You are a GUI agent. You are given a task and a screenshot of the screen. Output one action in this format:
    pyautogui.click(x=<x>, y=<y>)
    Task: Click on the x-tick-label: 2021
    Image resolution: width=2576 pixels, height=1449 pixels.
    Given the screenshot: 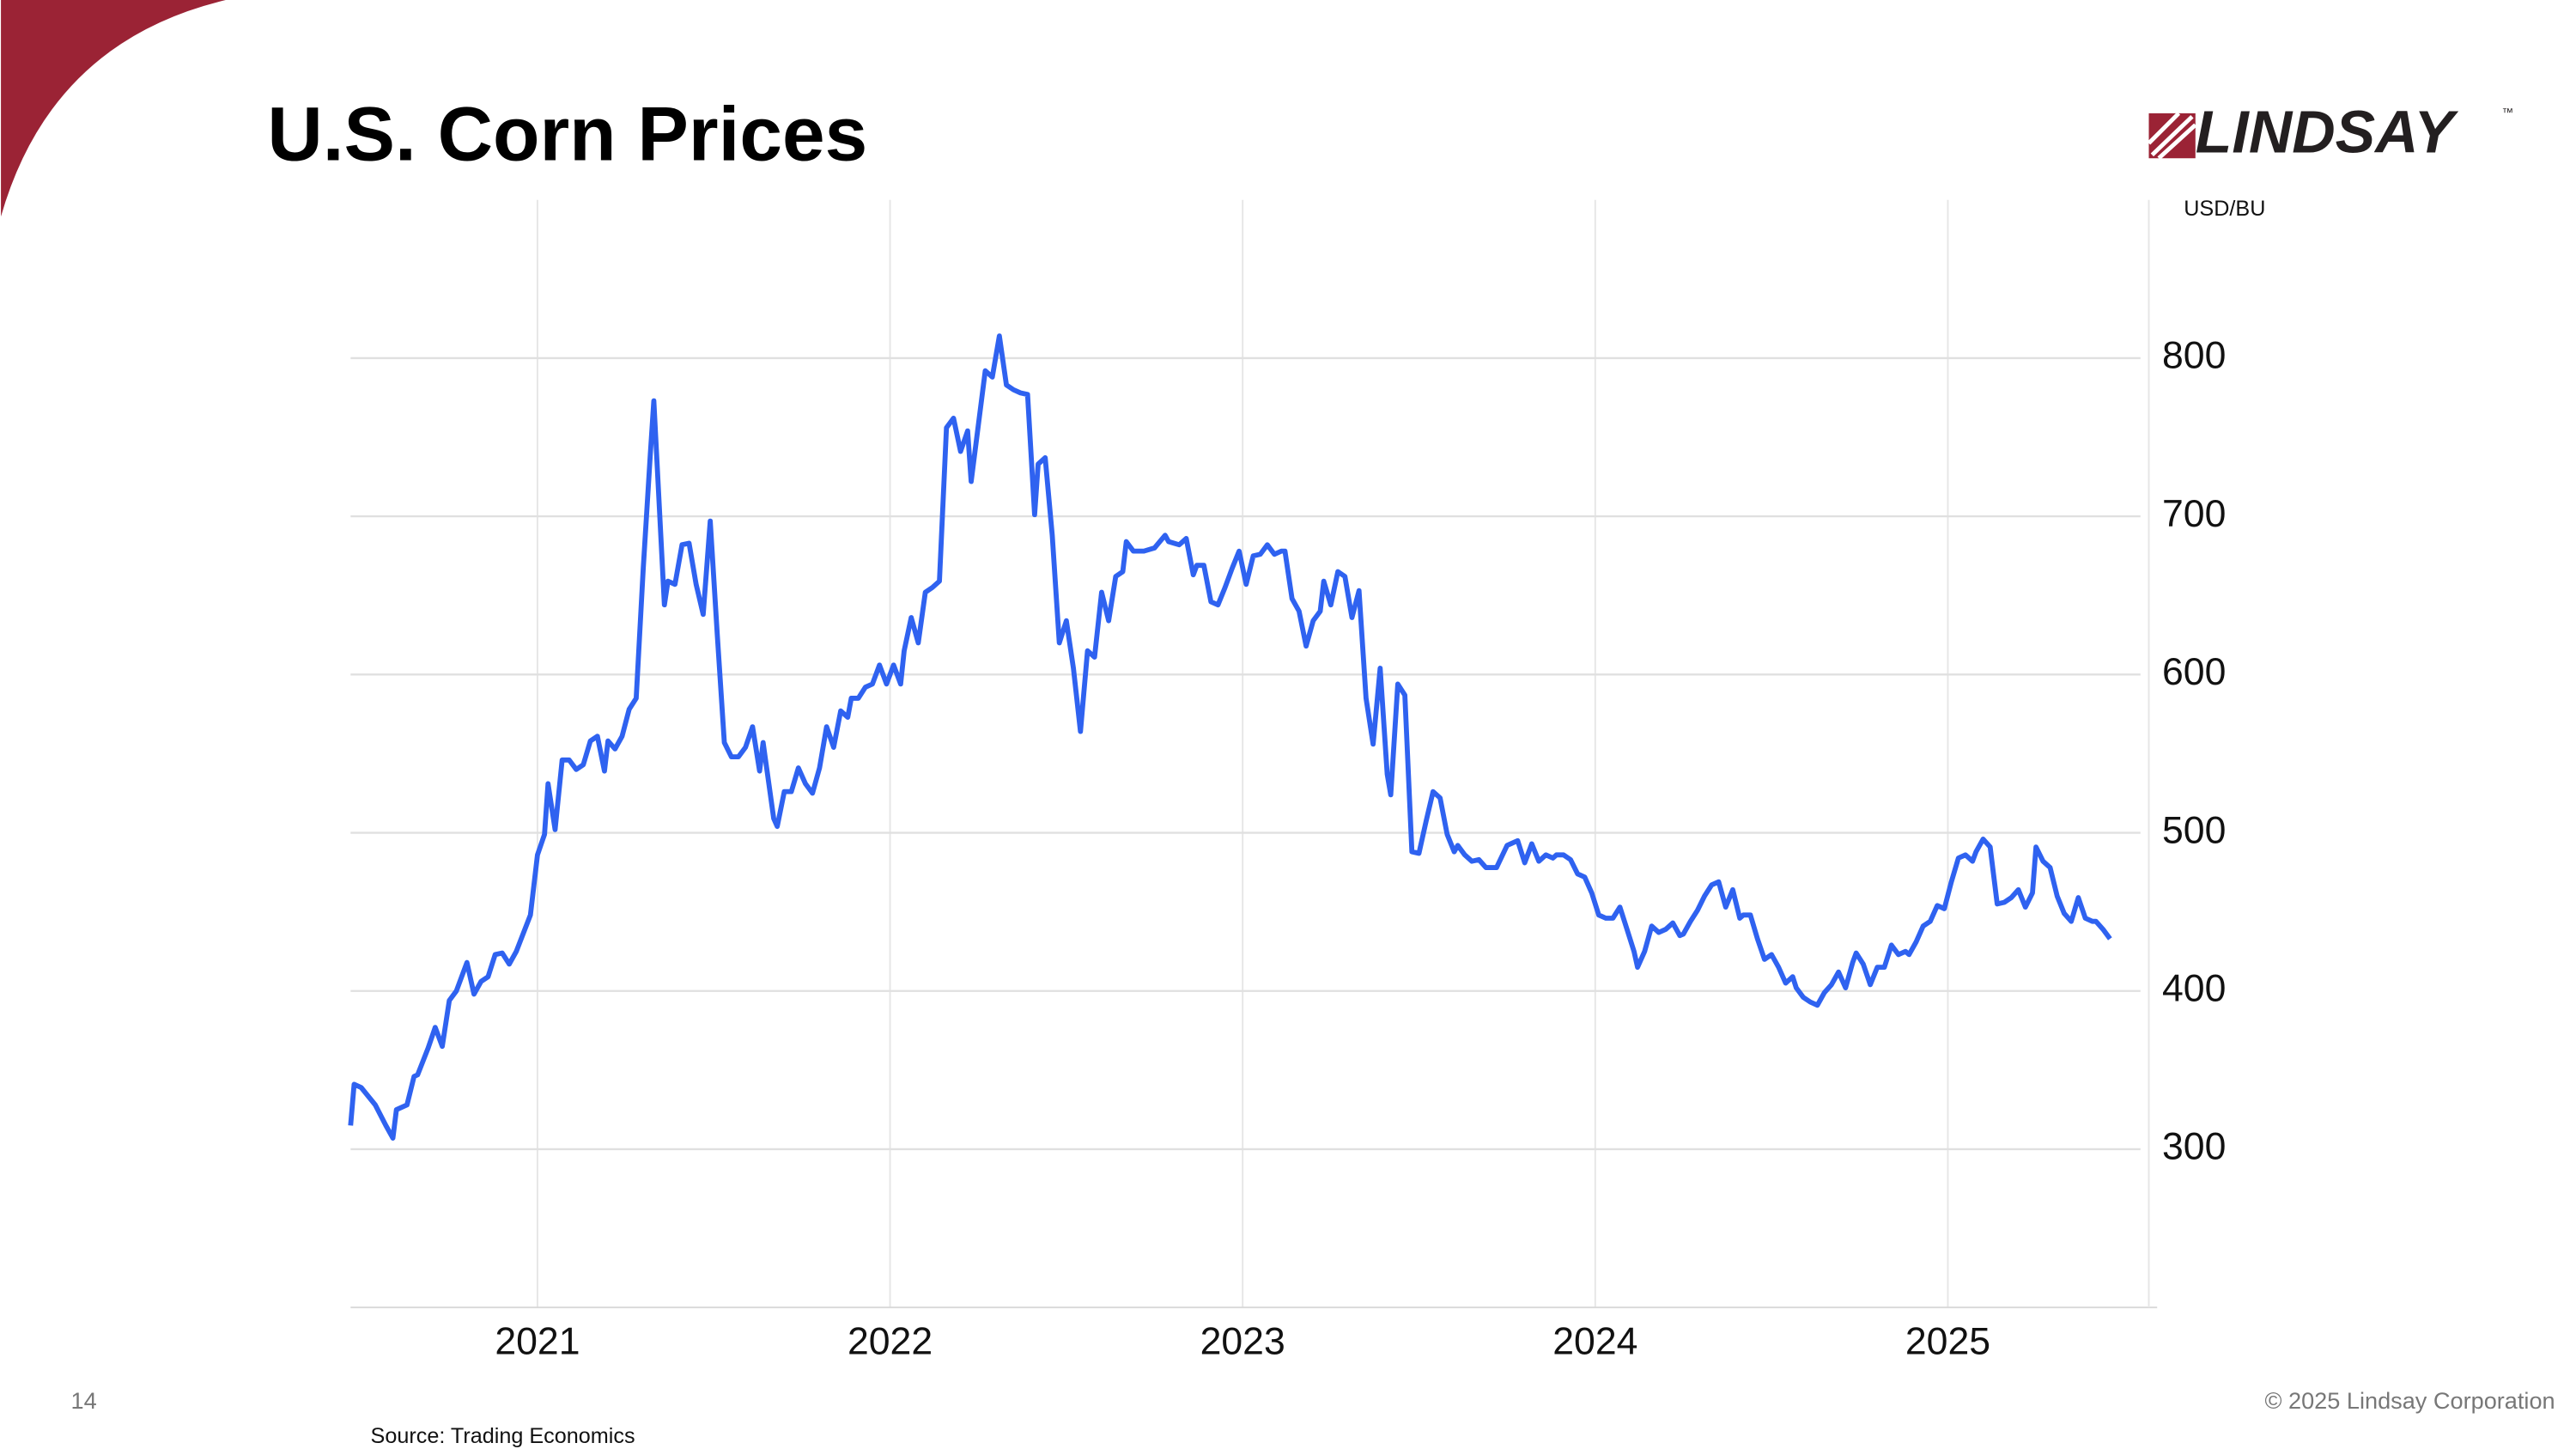 What is the action you would take?
    pyautogui.click(x=537, y=1342)
    